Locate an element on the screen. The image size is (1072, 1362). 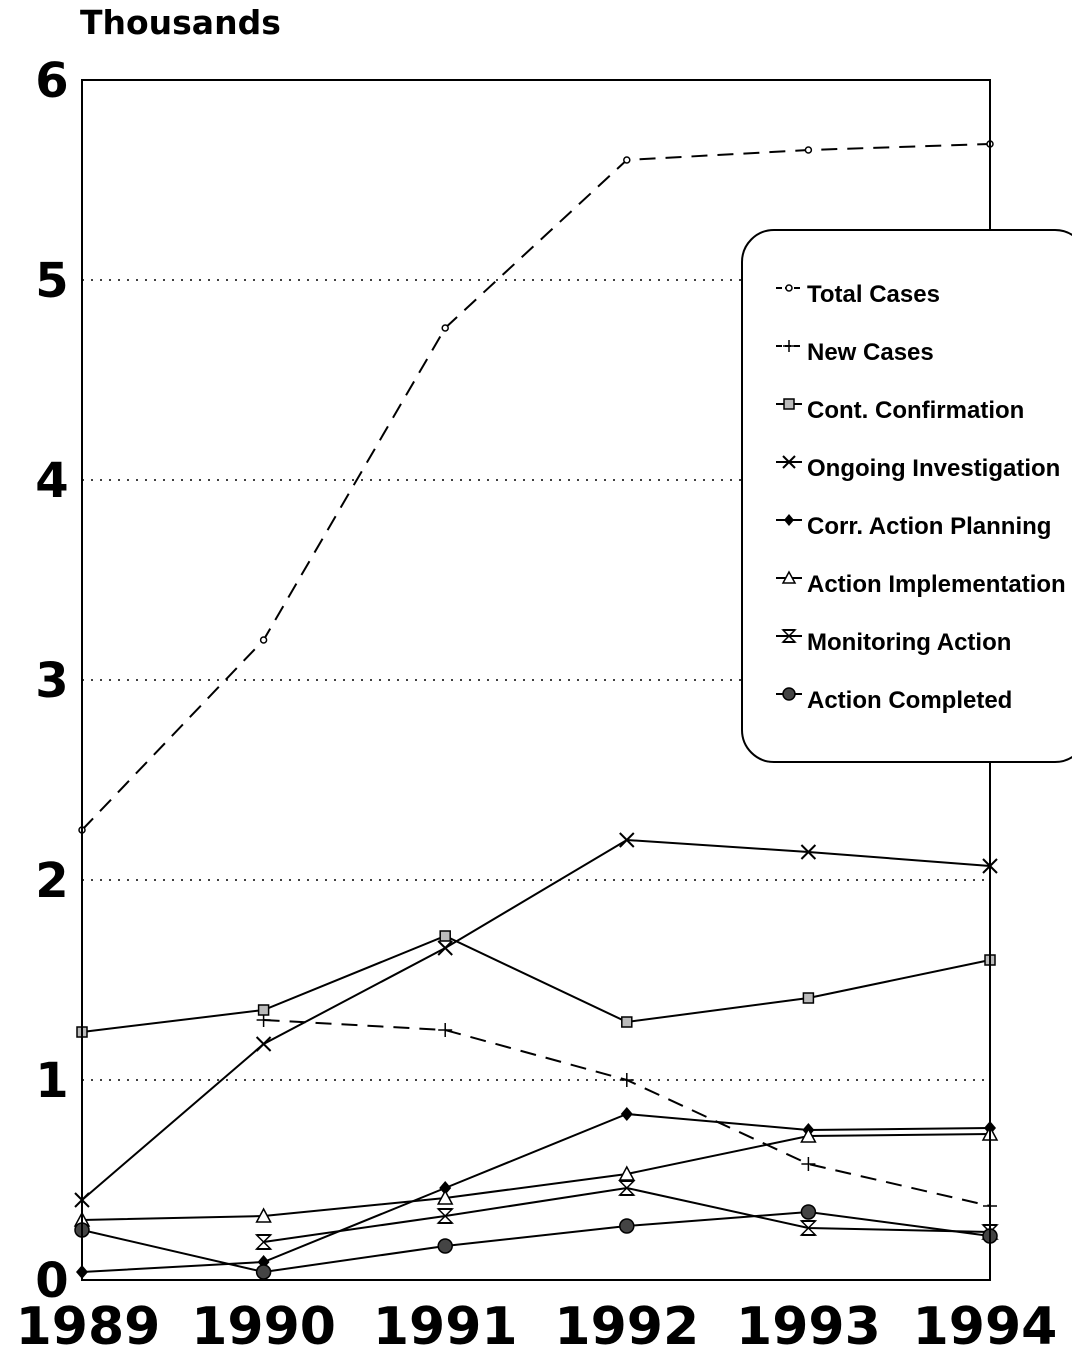
x-tick-label: 1990 is located at coordinates (263, 1327).